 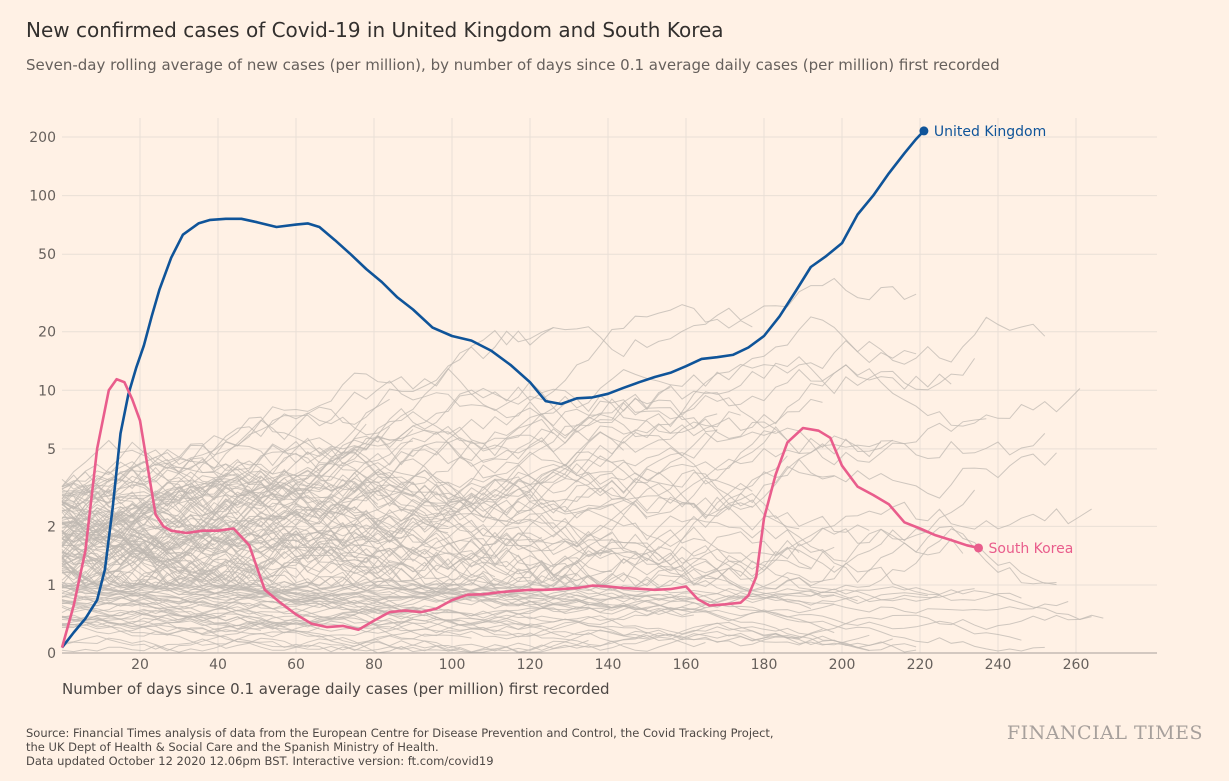 What do you see at coordinates (764, 665) in the screenshot?
I see `x-tick-label: 180` at bounding box center [764, 665].